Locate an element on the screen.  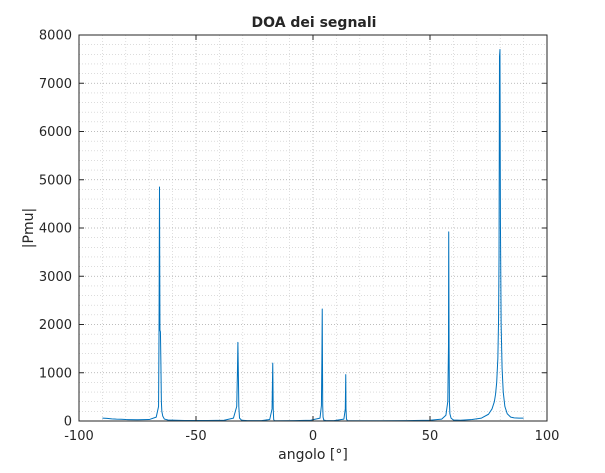
y-tick-label: 0 is located at coordinates (68, 422).